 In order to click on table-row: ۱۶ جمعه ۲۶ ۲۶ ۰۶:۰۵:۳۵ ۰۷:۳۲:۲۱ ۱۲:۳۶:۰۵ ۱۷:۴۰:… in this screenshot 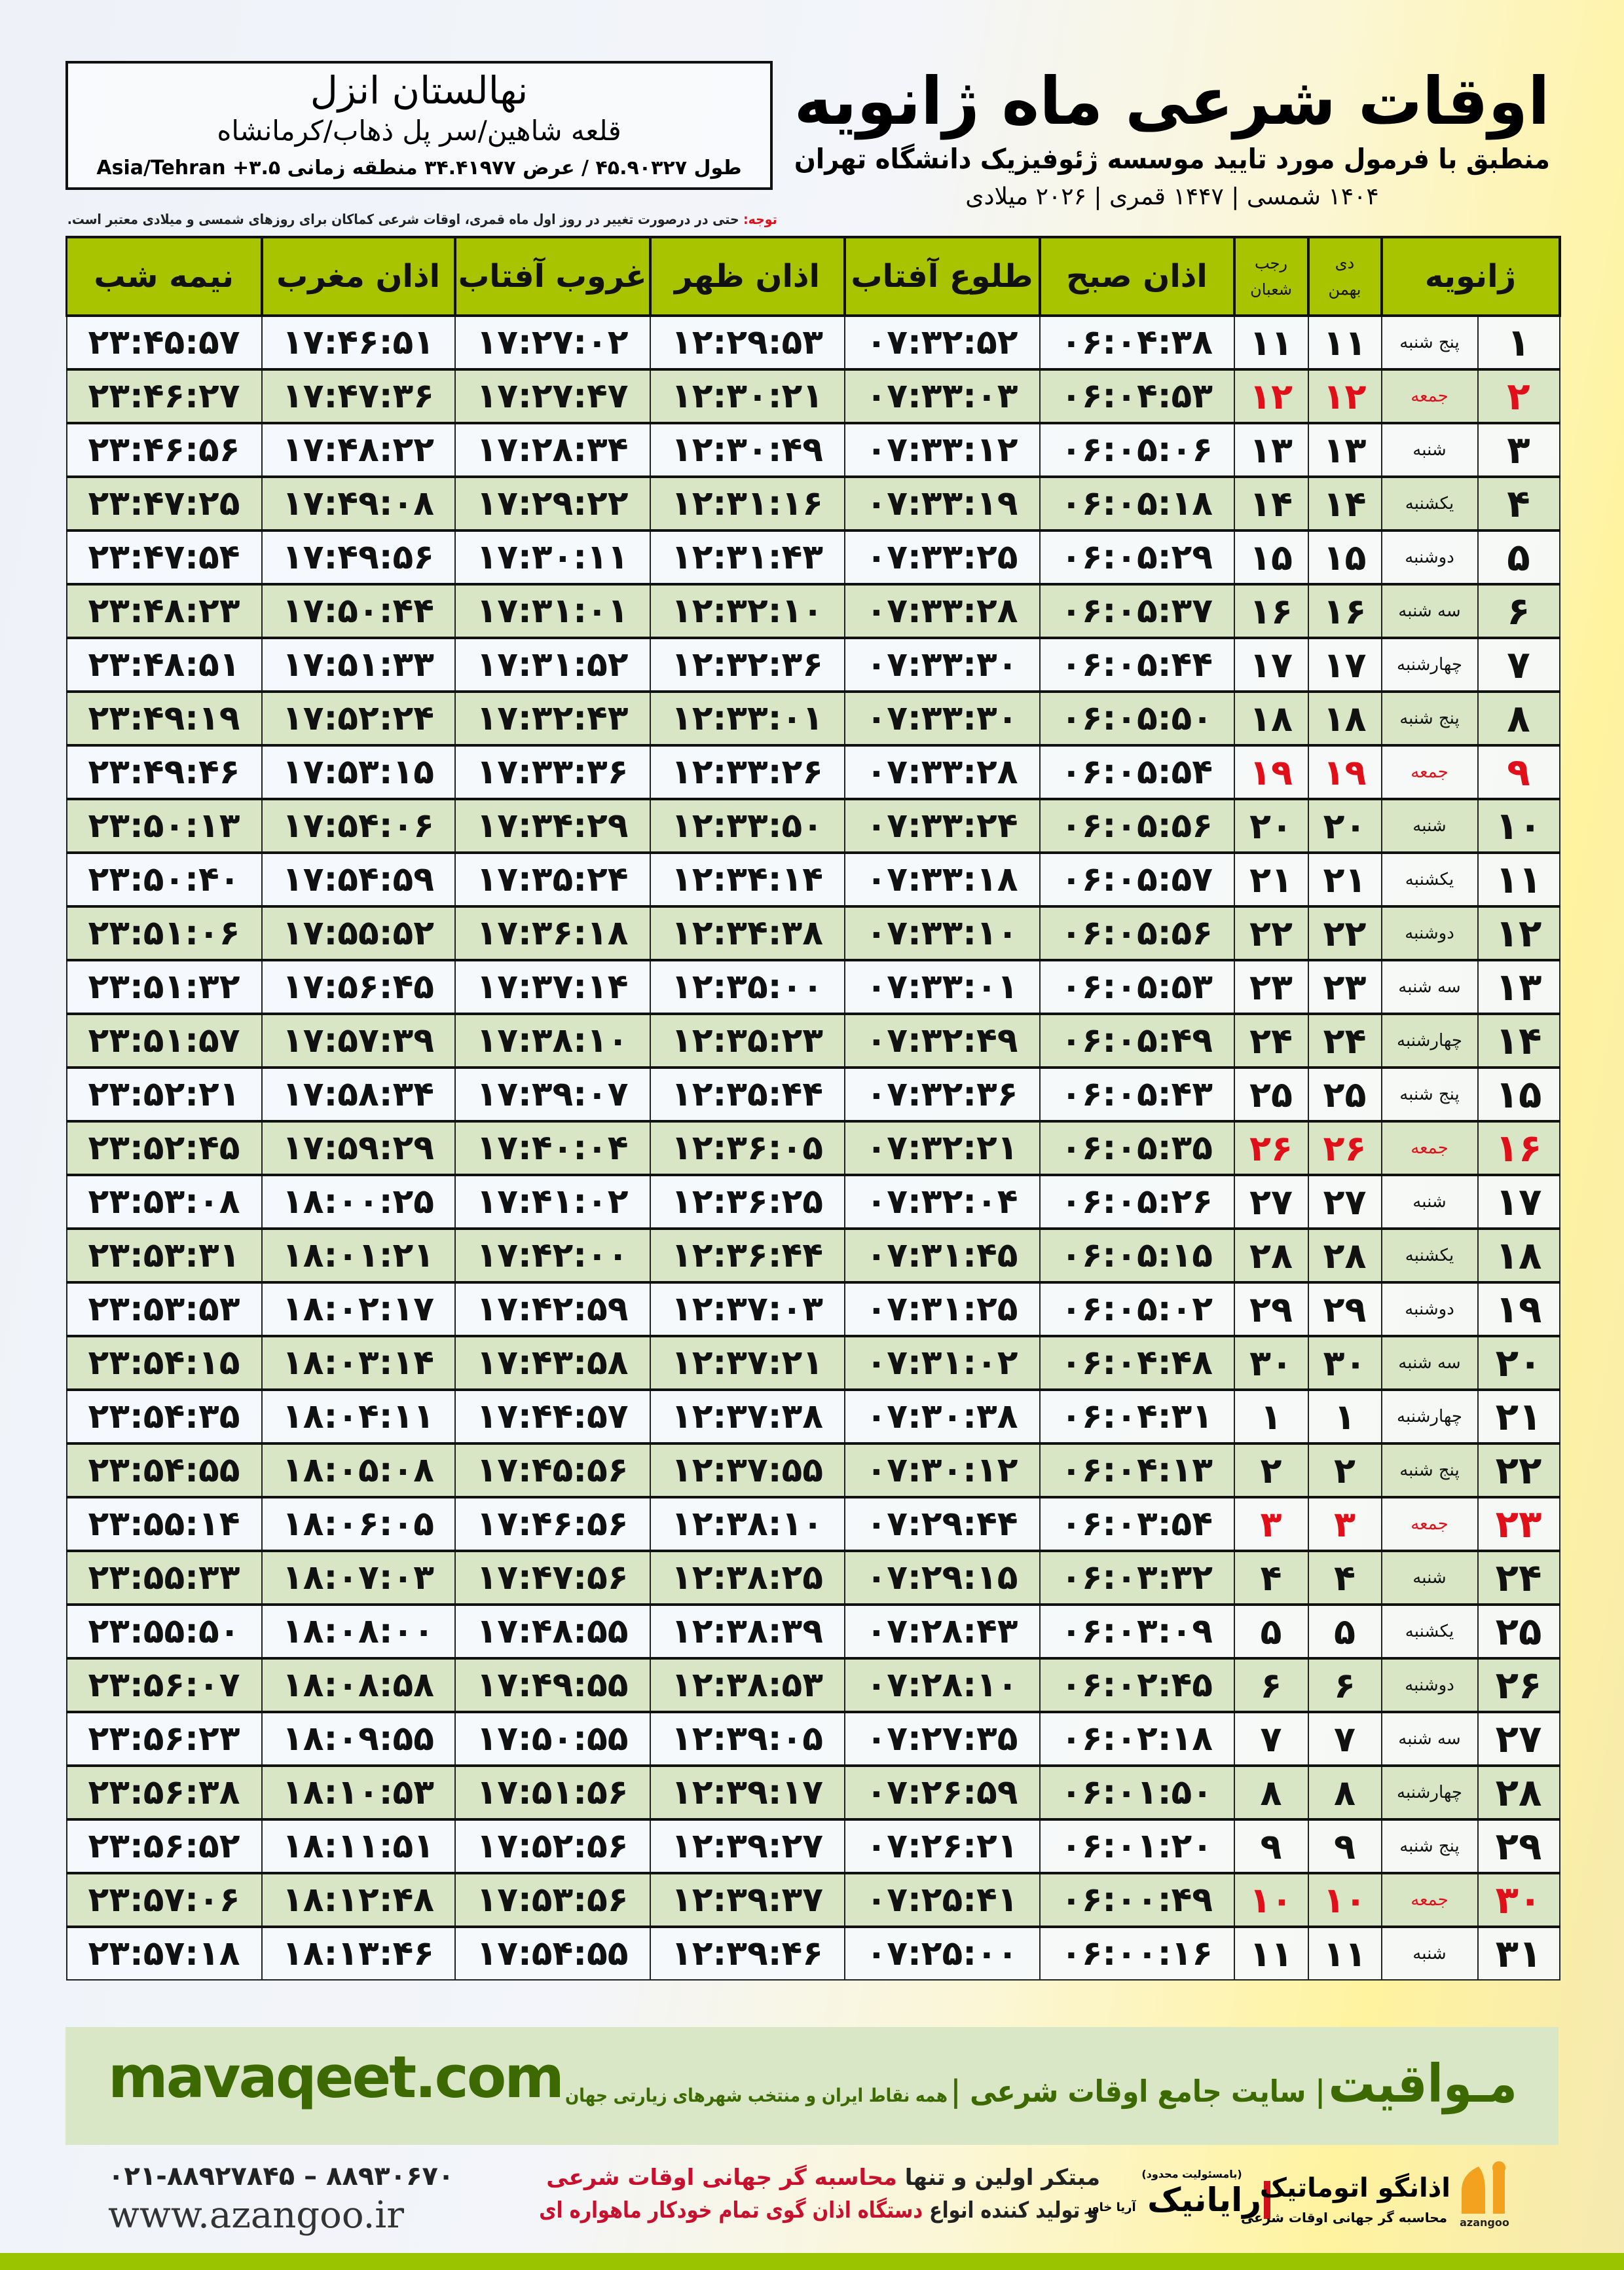, I will do `click(812, 1148)`.